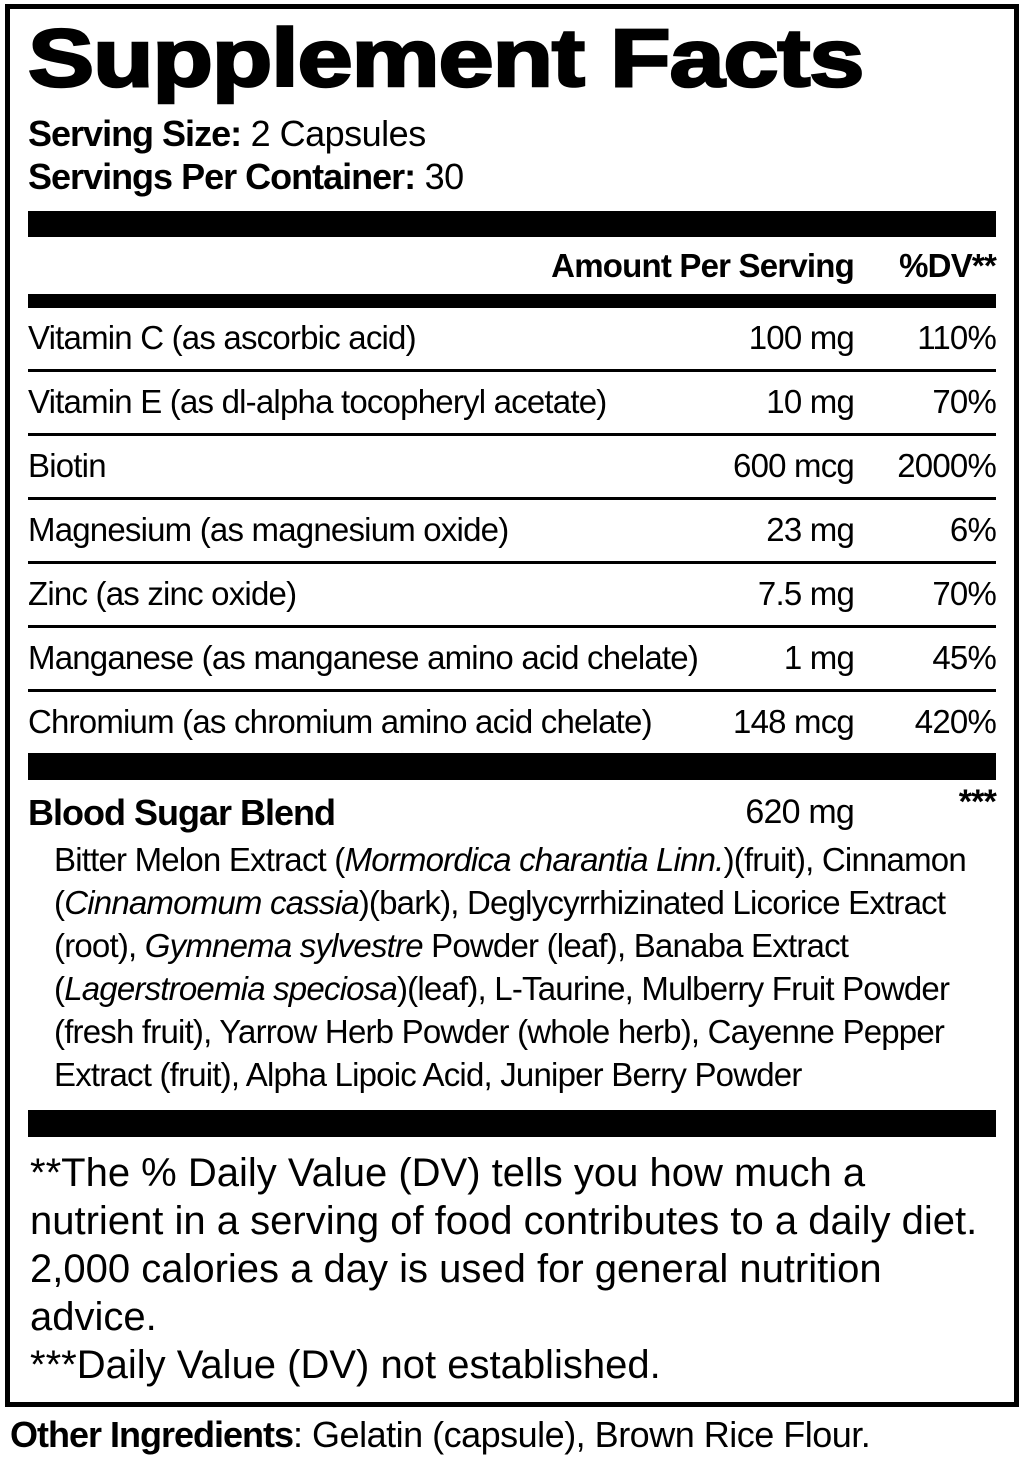 The image size is (1024, 1460). Describe the element at coordinates (977, 802) in the screenshot. I see `blend-dv-asterisks: ***` at that location.